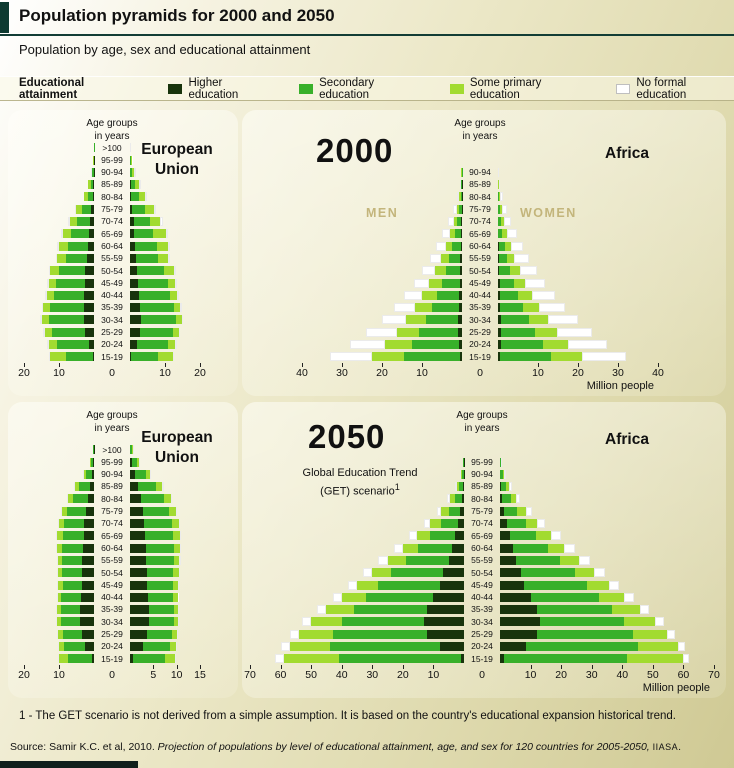 The image size is (734, 768). I want to click on get-scenario-note: Global Education Trend (GET) scenario1, so click(360, 482).